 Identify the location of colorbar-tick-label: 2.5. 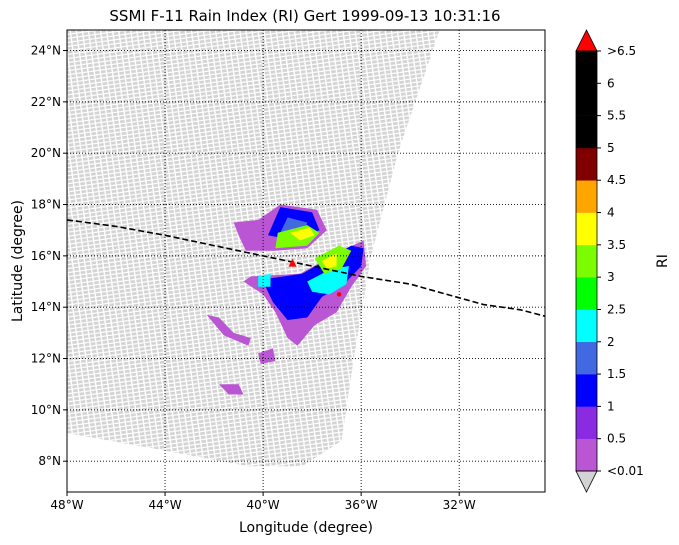
(616, 309).